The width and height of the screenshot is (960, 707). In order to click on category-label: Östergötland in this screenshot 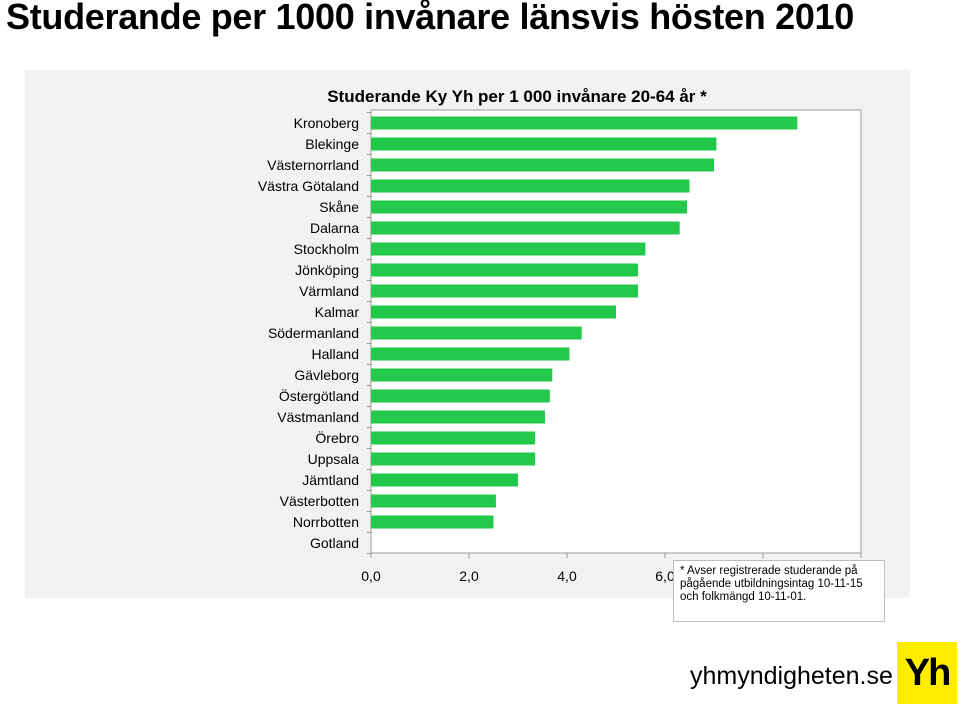, I will do `click(319, 395)`.